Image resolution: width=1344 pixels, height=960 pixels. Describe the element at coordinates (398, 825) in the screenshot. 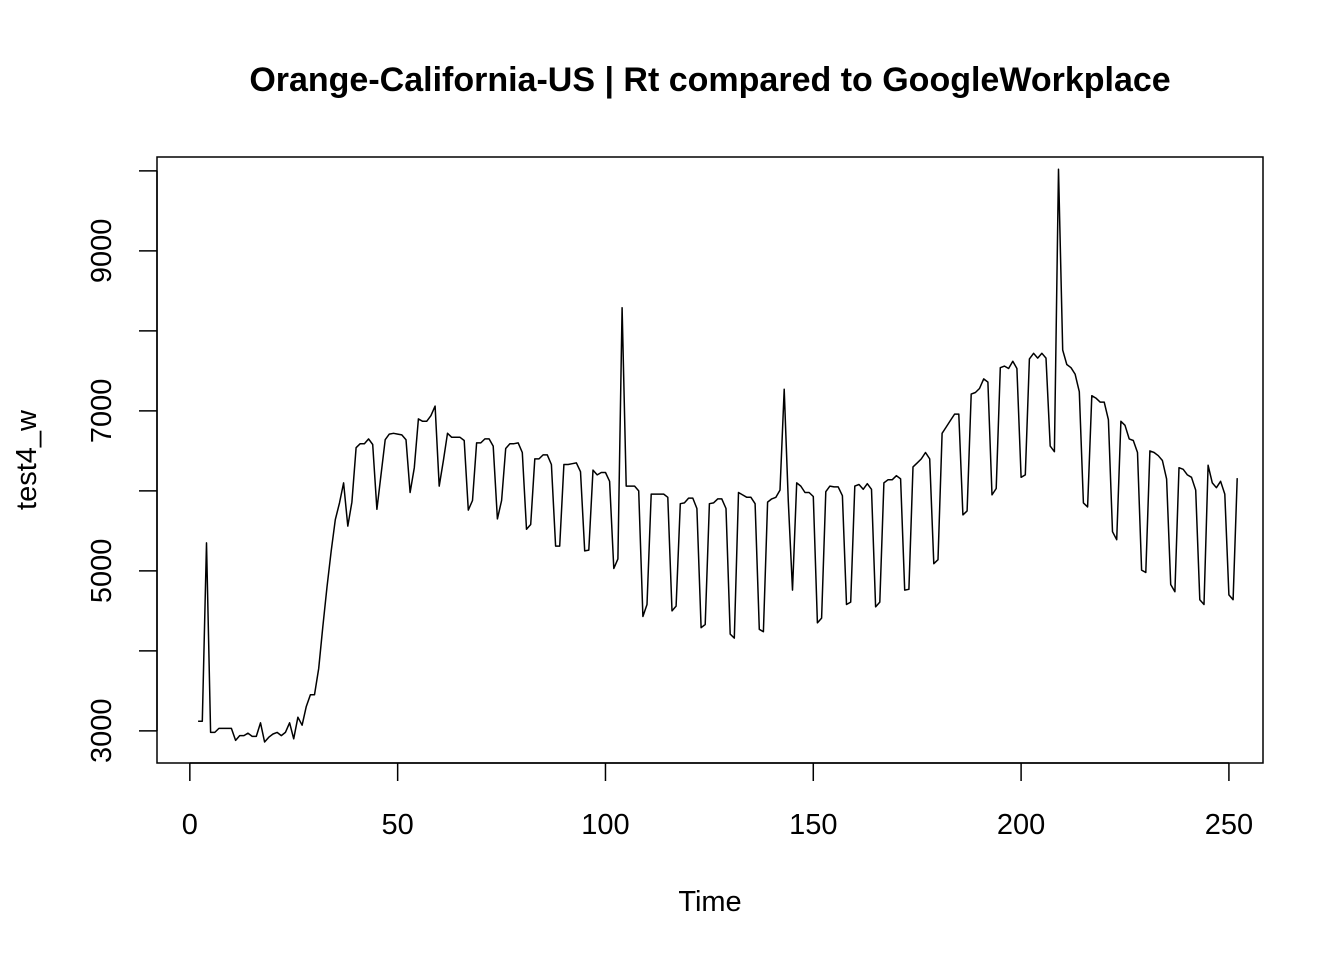

I see `x-tick-label: 50` at that location.